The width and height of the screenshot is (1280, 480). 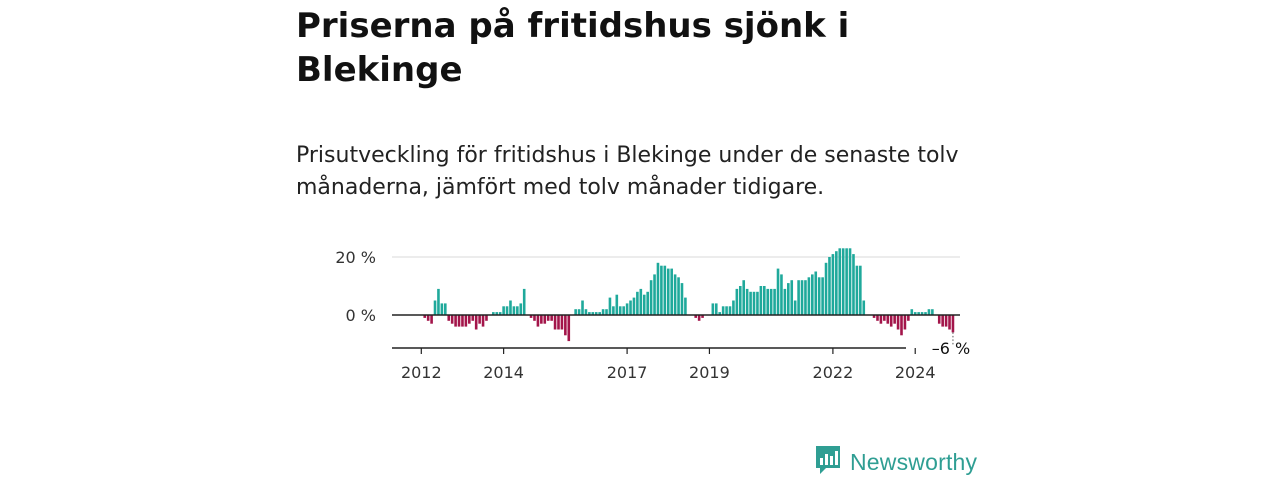 What do you see at coordinates (709, 372) in the screenshot?
I see `x-tick-label: 2019` at bounding box center [709, 372].